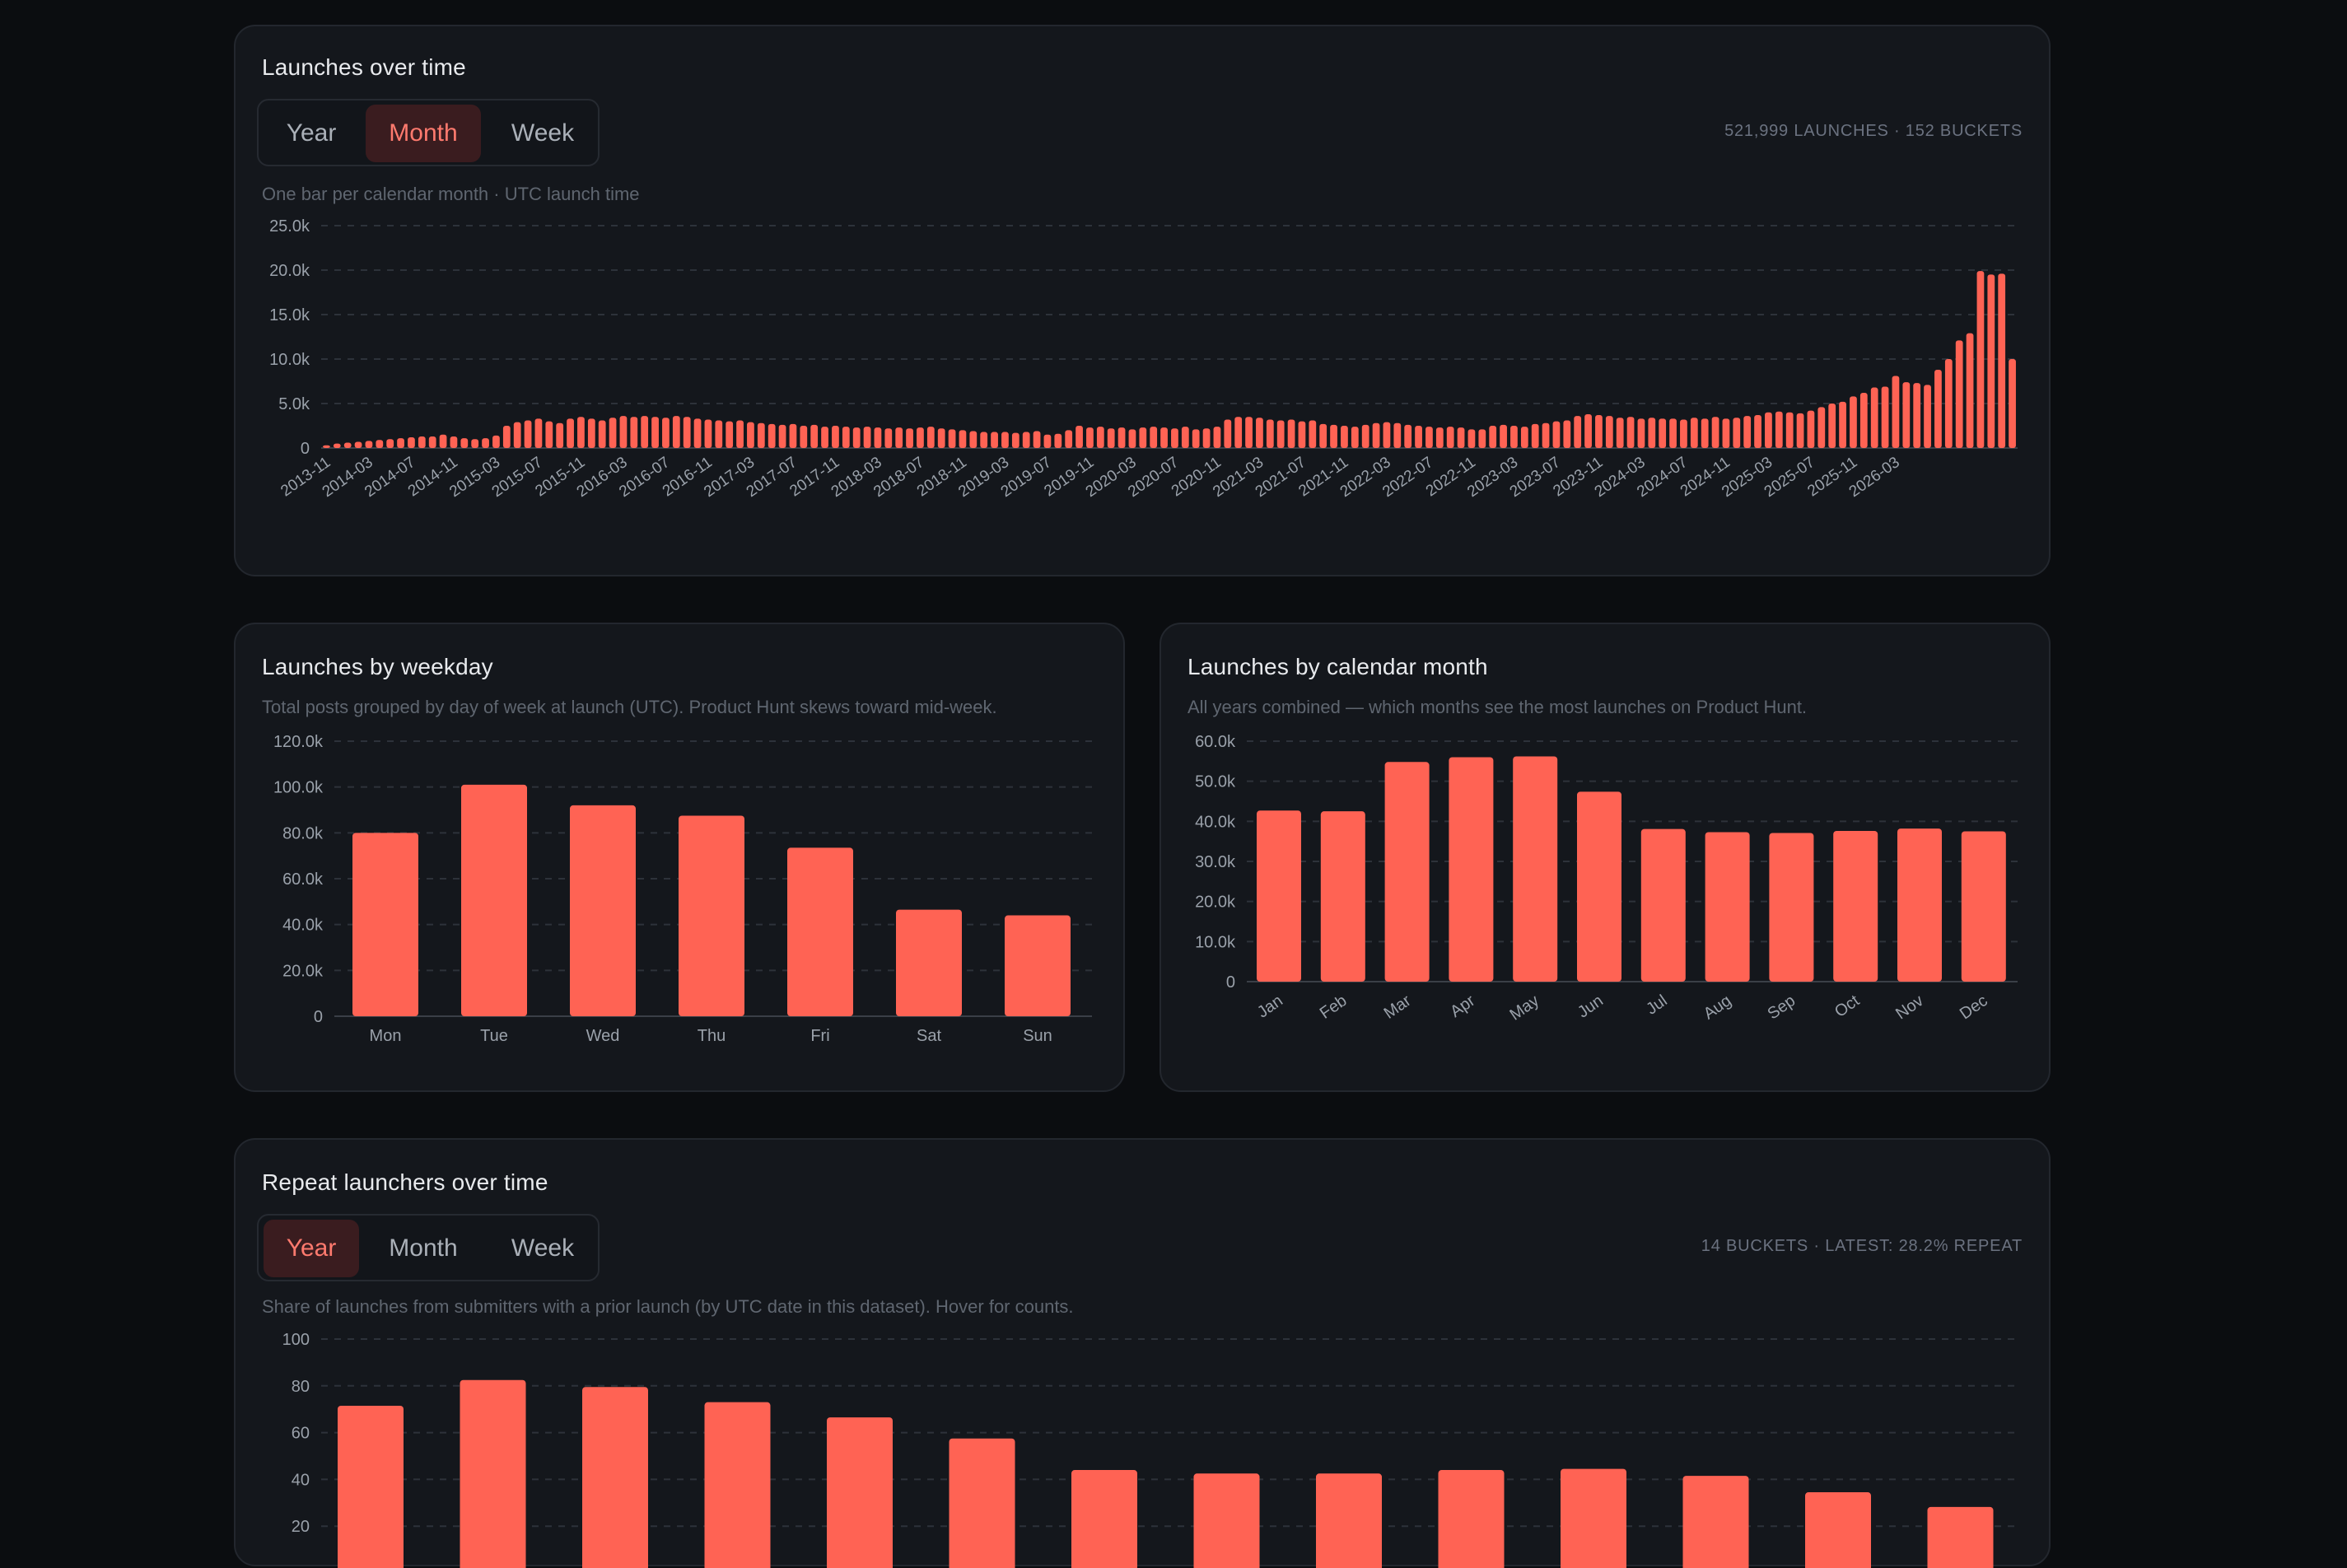  Describe the element at coordinates (1524, 1008) in the screenshot. I see `x-tick-label: May` at that location.